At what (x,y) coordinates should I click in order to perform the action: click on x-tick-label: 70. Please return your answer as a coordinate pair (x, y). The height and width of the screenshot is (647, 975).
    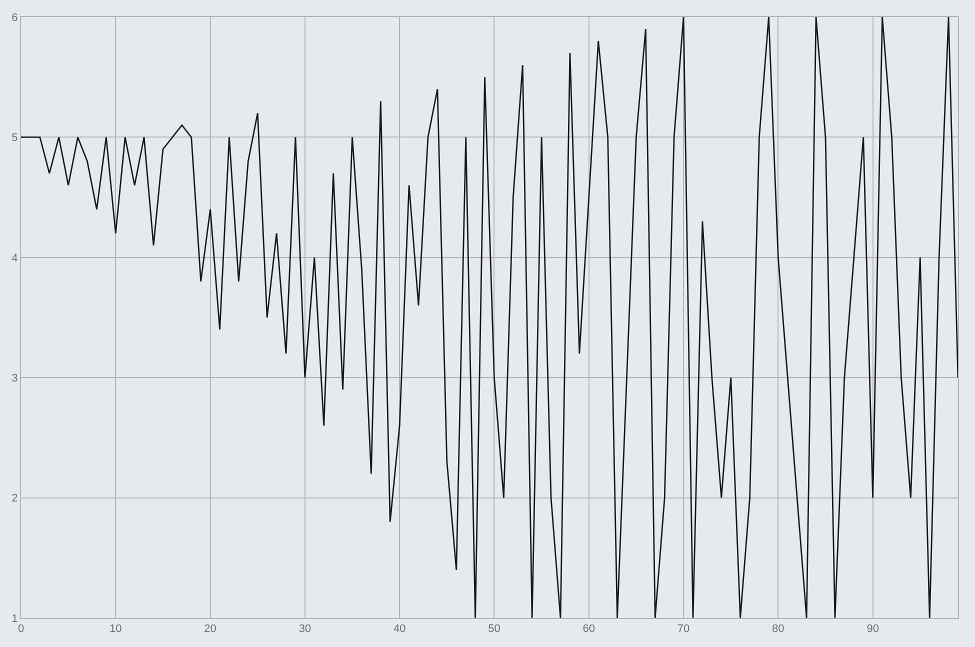
    Looking at the image, I should click on (683, 629).